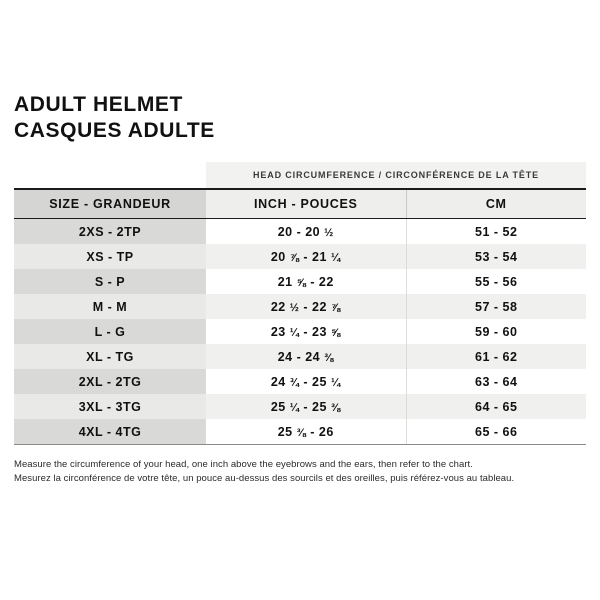 This screenshot has height=600, width=600. Describe the element at coordinates (306, 306) in the screenshot. I see `cell-inch: 22 ½ - 22 ⅞` at that location.